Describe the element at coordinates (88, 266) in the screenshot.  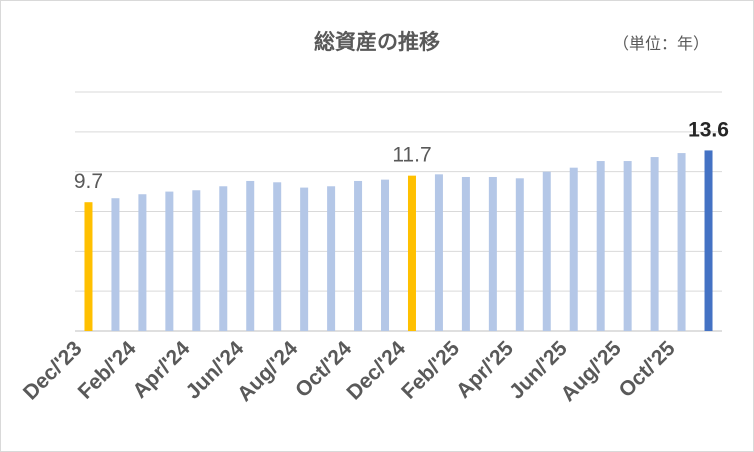
I see `bar-Dec/'23` at that location.